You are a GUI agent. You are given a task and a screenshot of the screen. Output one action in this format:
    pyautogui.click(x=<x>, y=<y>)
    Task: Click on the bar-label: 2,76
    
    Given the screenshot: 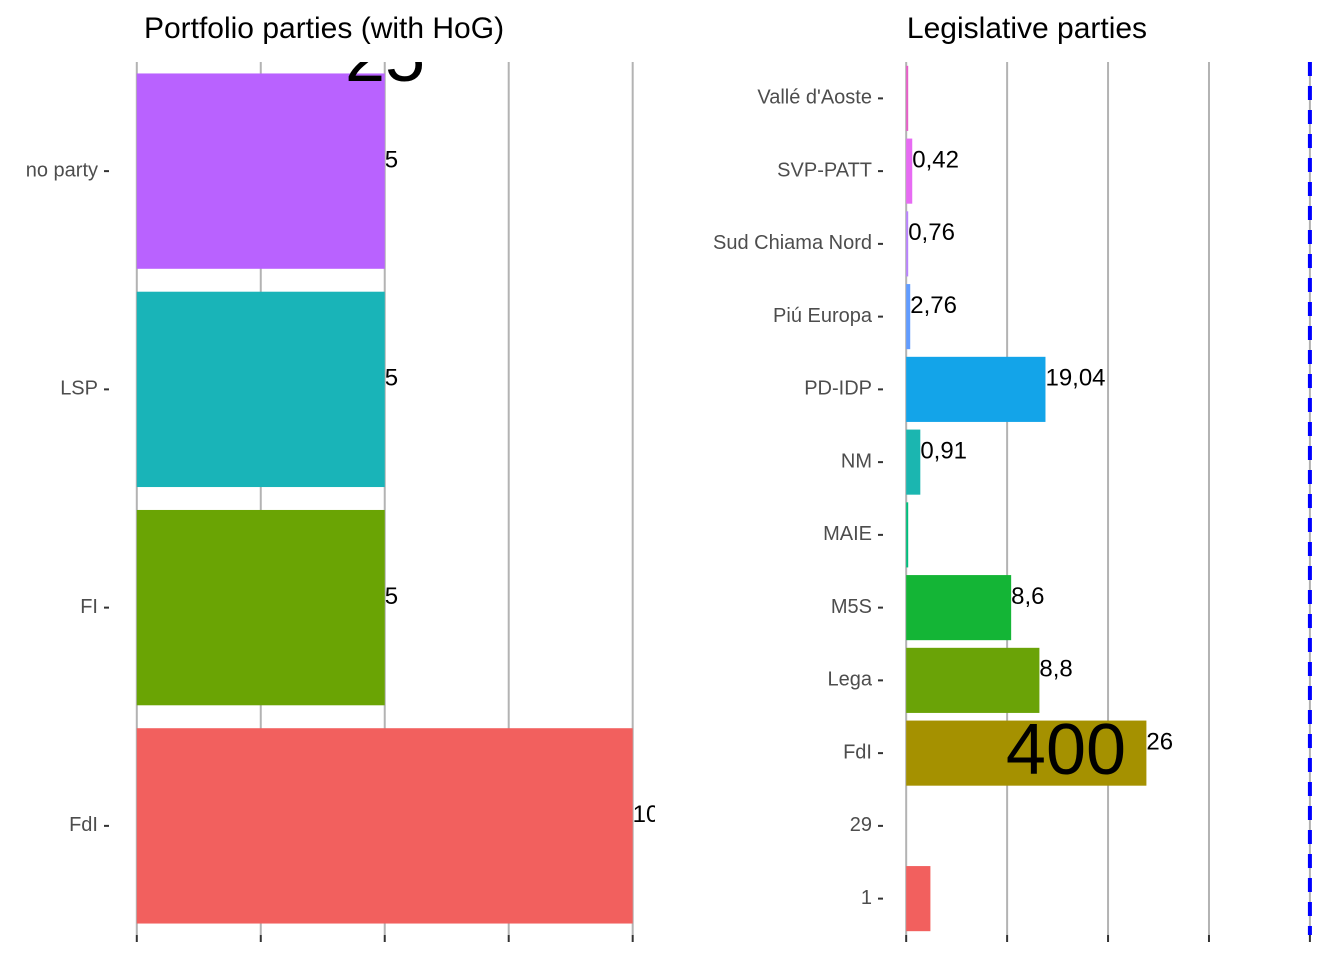 What is the action you would take?
    pyautogui.click(x=933, y=305)
    